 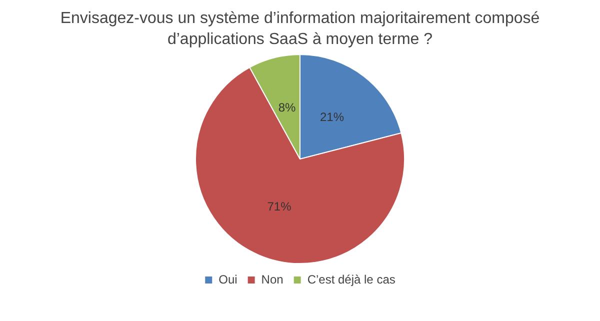 I want to click on data-label: 71%, so click(x=279, y=206).